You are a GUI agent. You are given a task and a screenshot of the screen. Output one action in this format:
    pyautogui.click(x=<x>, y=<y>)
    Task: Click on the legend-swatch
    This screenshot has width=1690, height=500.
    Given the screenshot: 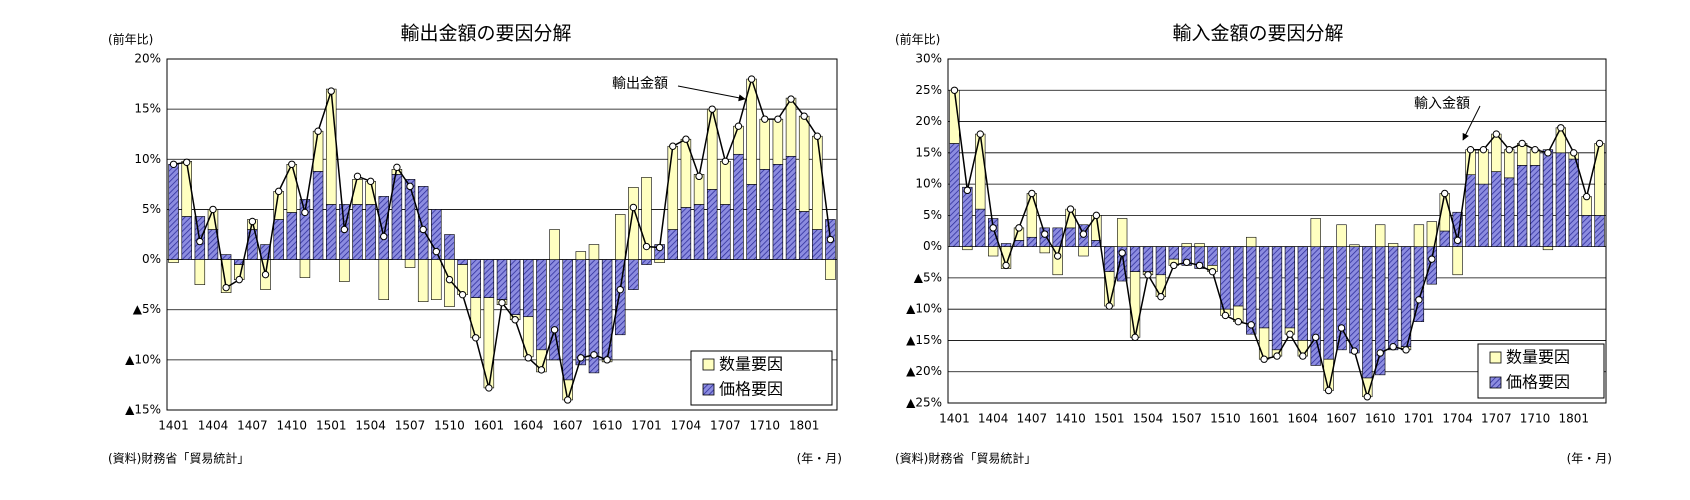 What is the action you would take?
    pyautogui.click(x=708, y=389)
    